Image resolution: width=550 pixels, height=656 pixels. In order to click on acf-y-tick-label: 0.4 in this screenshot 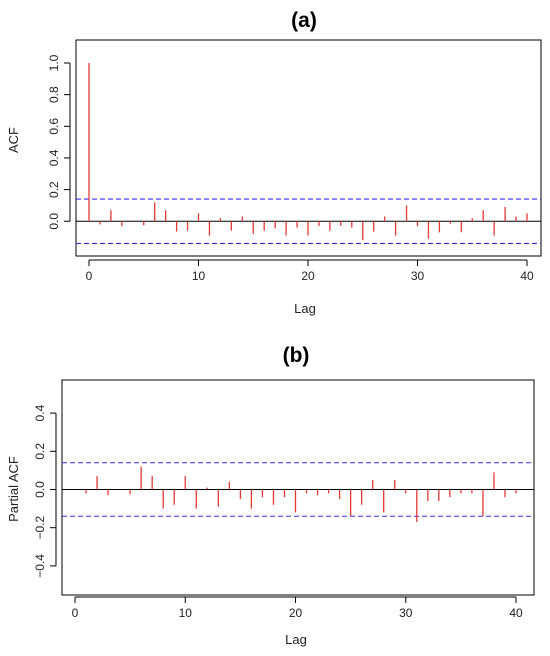, I will do `click(54, 157)`.